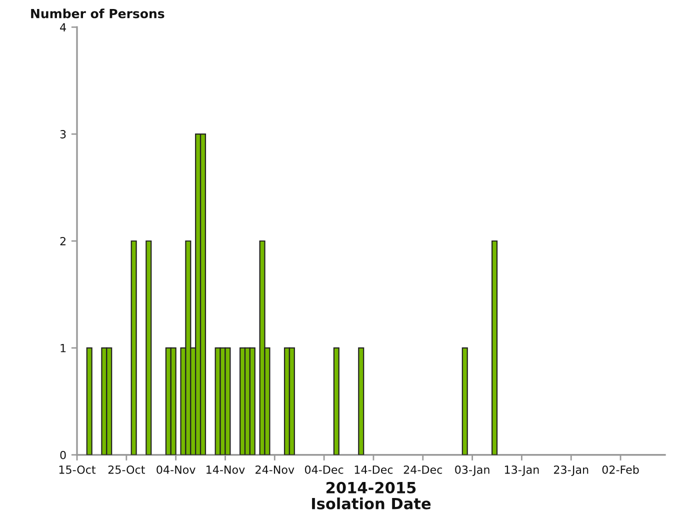 This screenshot has height=532, width=700. What do you see at coordinates (225, 470) in the screenshot?
I see `x-tick-label: 14-Nov` at bounding box center [225, 470].